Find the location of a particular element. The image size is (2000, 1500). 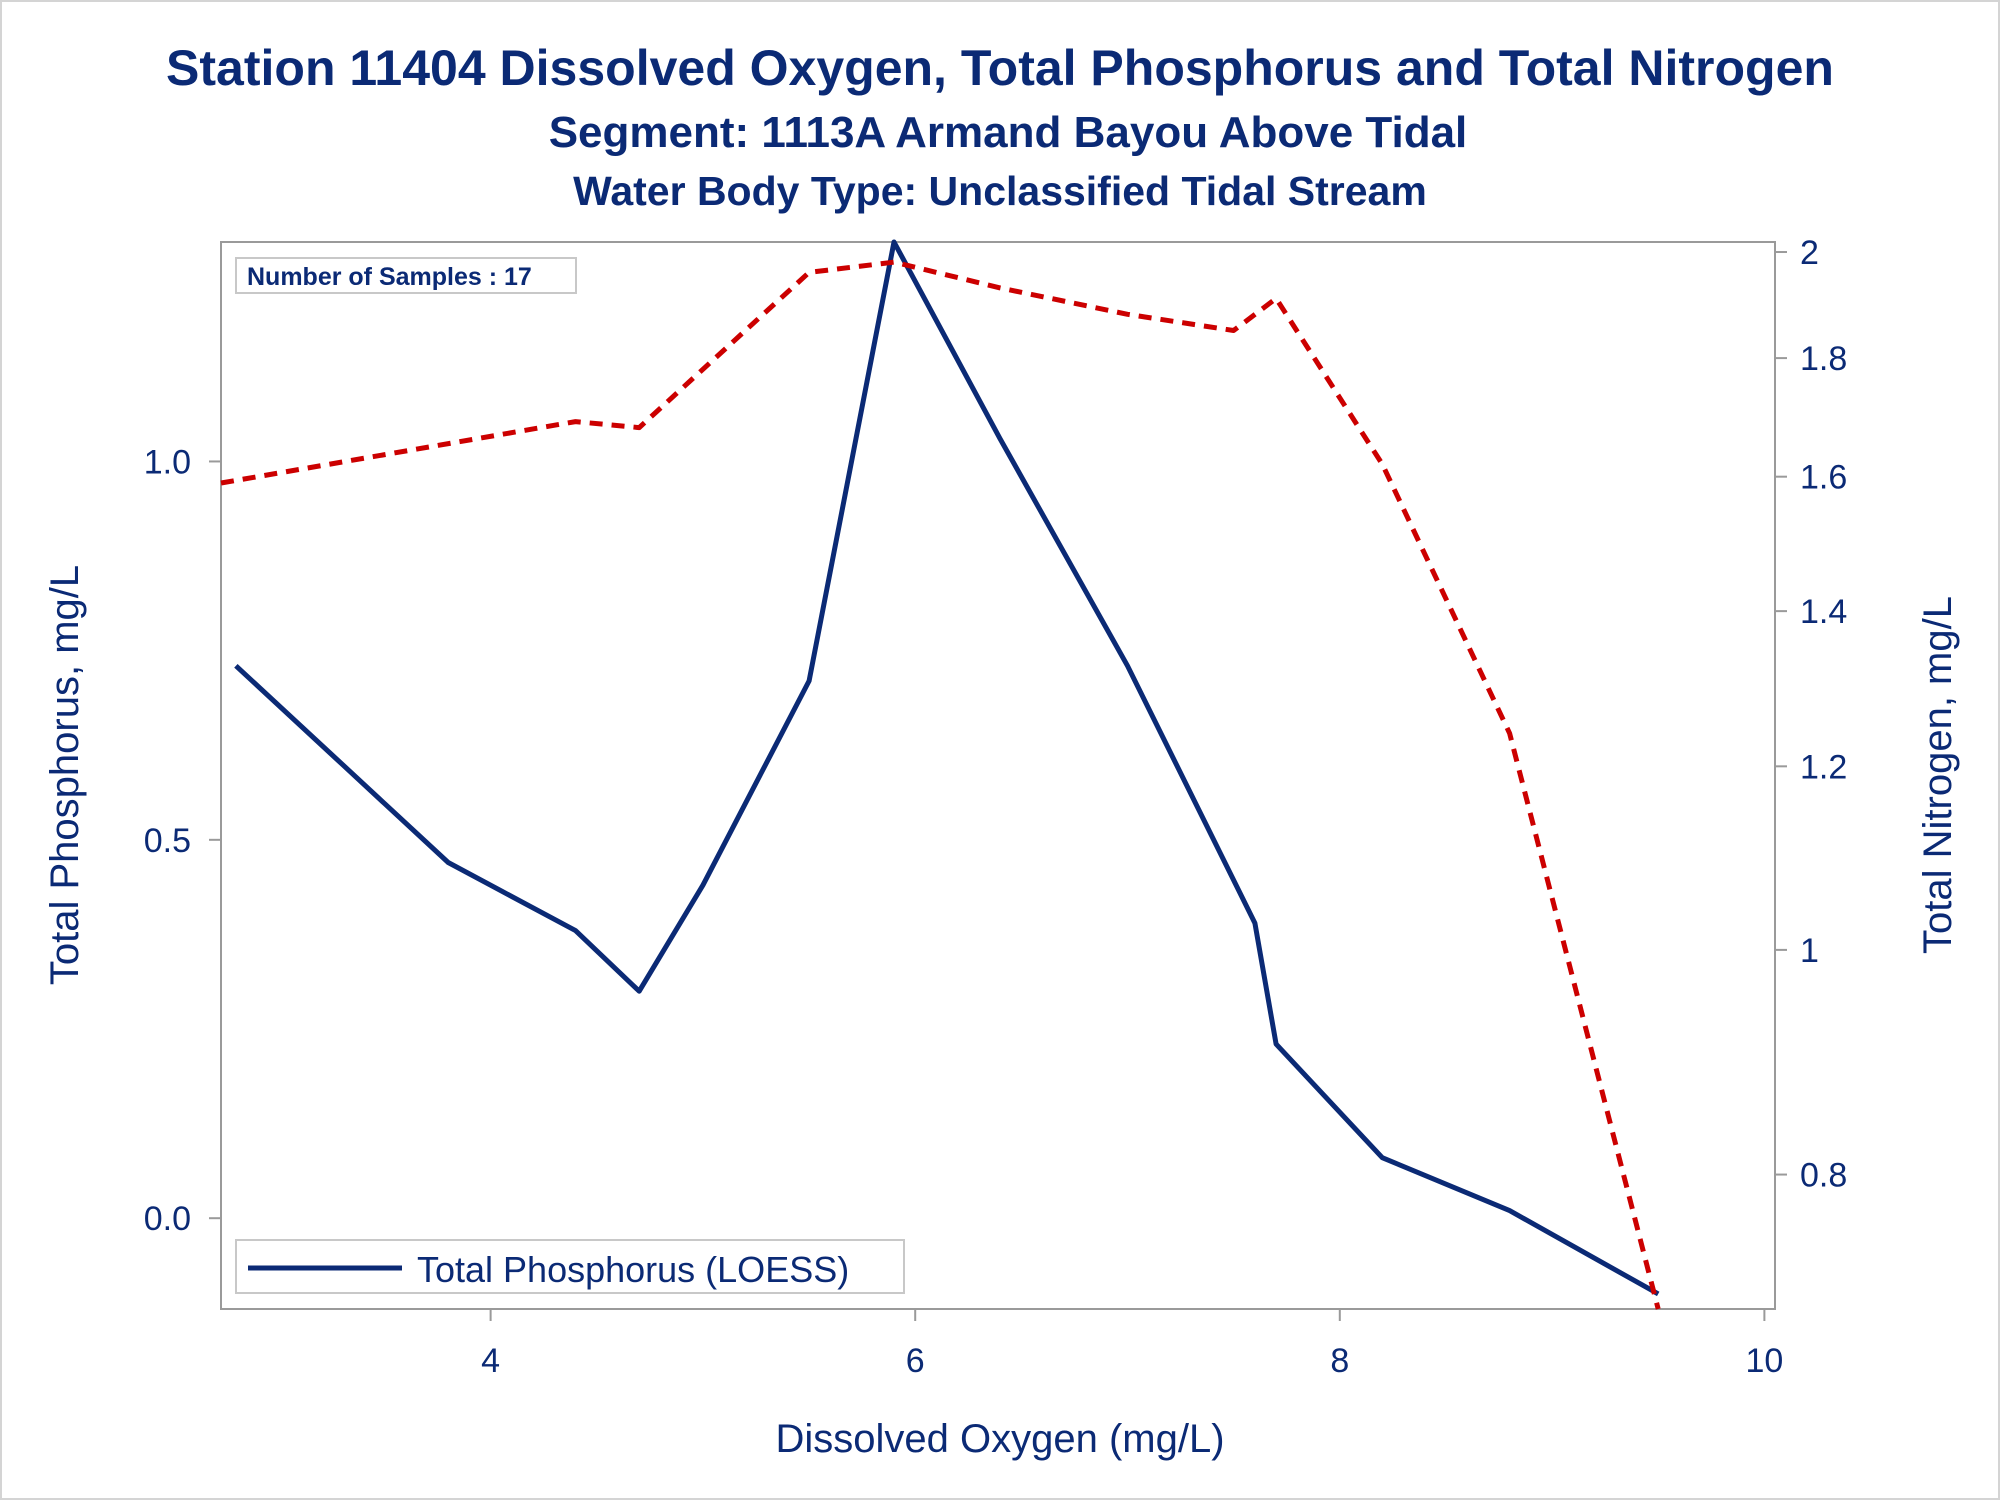

x-axis-title: Dissolved Oxygen (mg/L) is located at coordinates (999, 1439).